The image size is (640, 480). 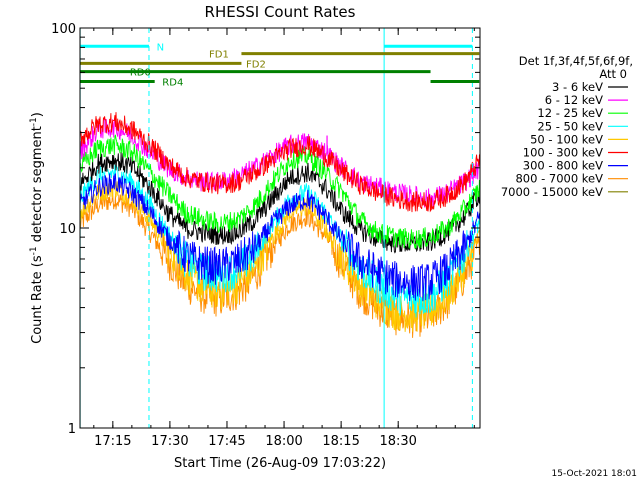 I want to click on chart-title: RHESSI Count Rates, so click(x=280, y=12).